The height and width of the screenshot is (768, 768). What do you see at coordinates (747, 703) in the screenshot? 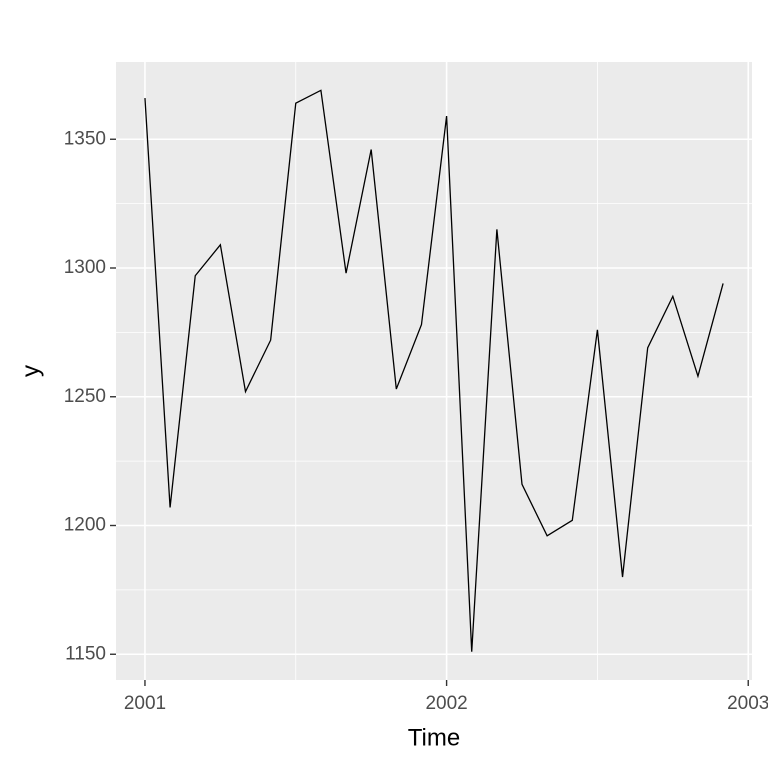
I see `x-tick-label: 2003` at bounding box center [747, 703].